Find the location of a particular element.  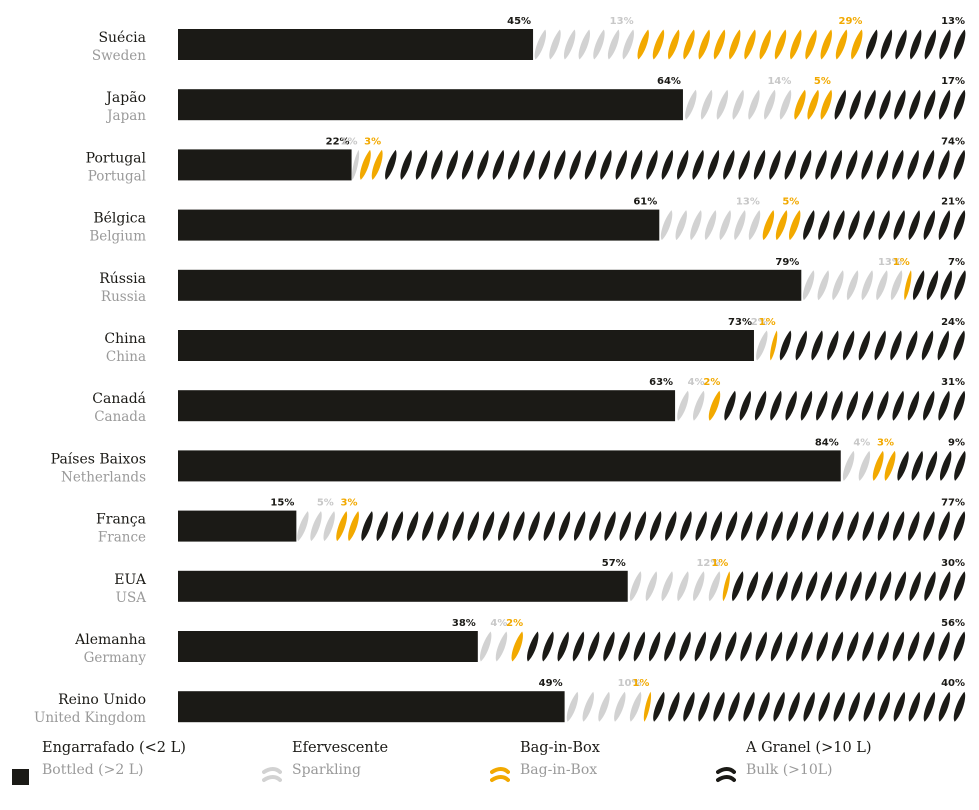

bottled-value-label: 79% is located at coordinates (787, 262).